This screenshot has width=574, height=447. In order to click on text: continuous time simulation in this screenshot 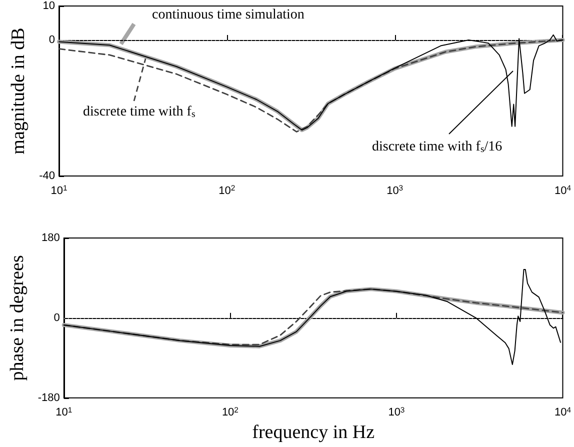, I will do `click(228, 15)`.